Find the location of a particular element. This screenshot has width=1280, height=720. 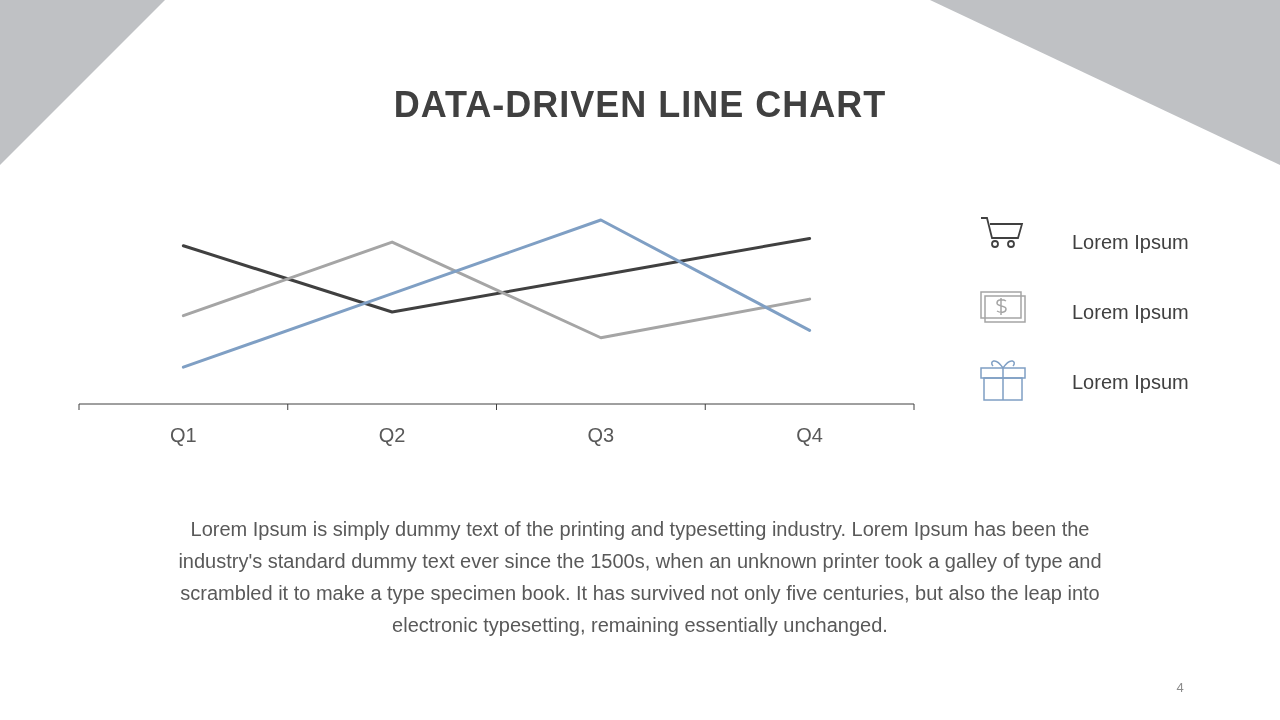

x-tick-label: Q1 is located at coordinates (183, 435).